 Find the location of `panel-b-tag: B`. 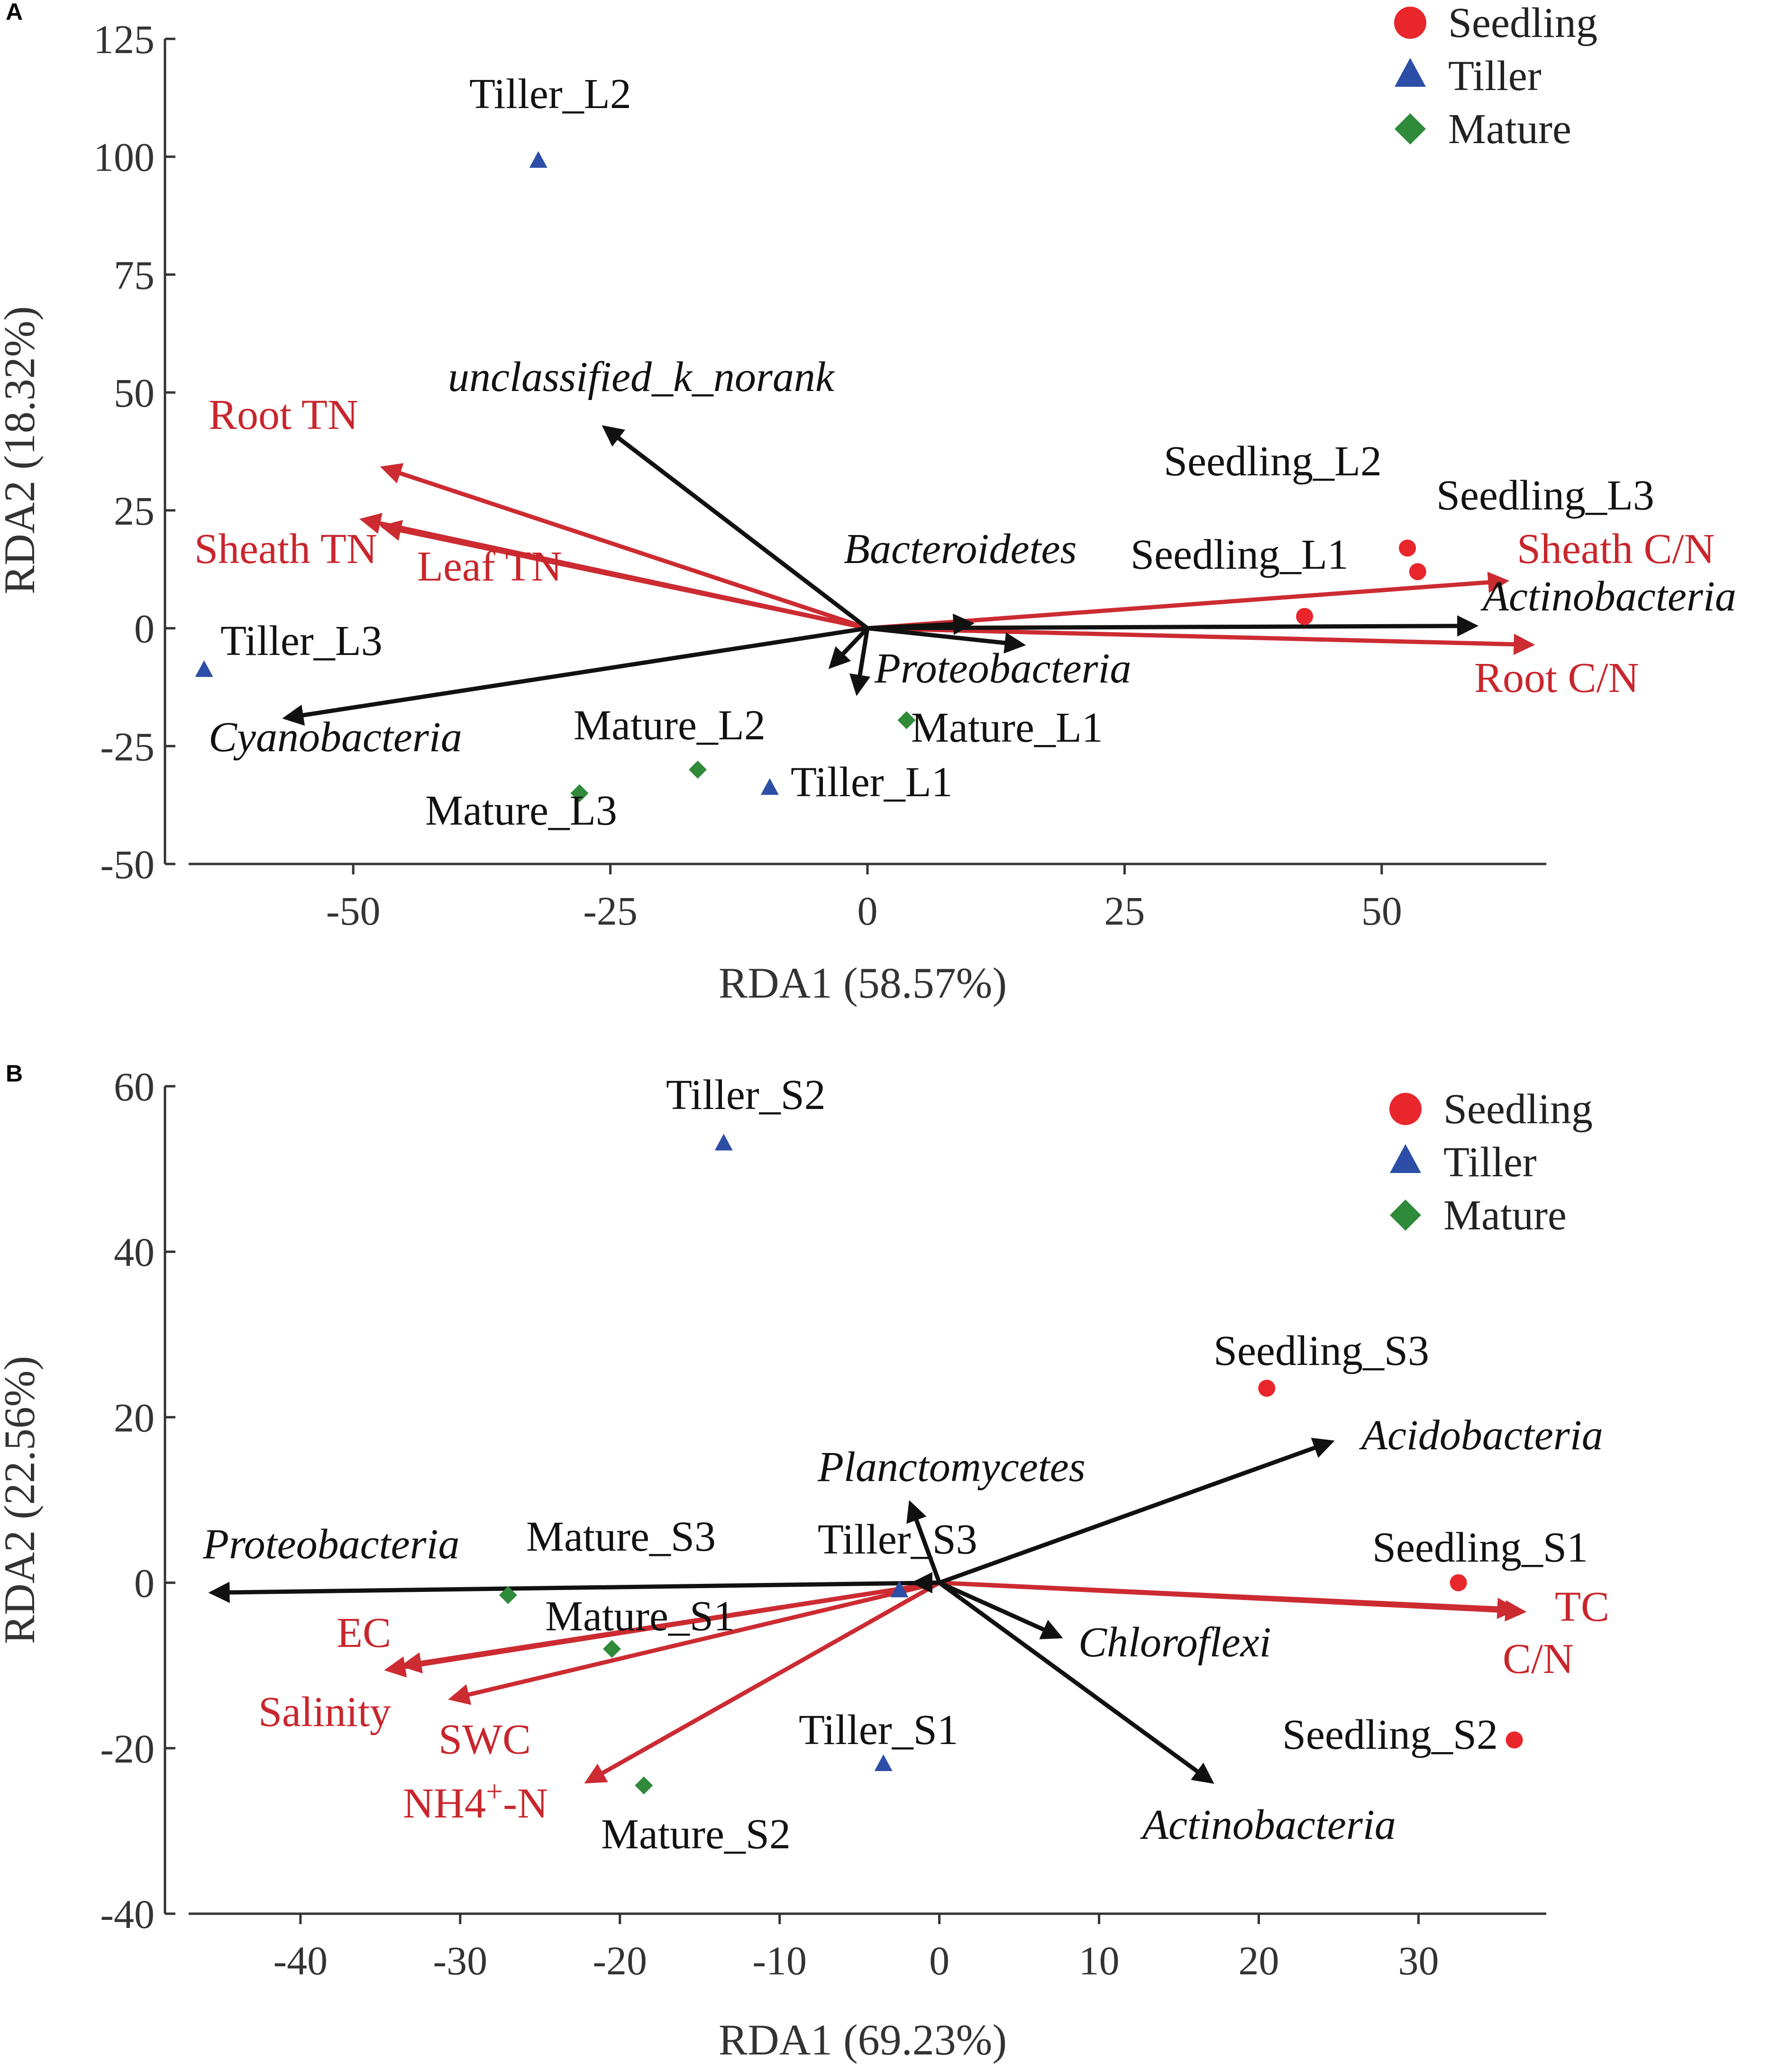

panel-b-tag: B is located at coordinates (14, 1073).